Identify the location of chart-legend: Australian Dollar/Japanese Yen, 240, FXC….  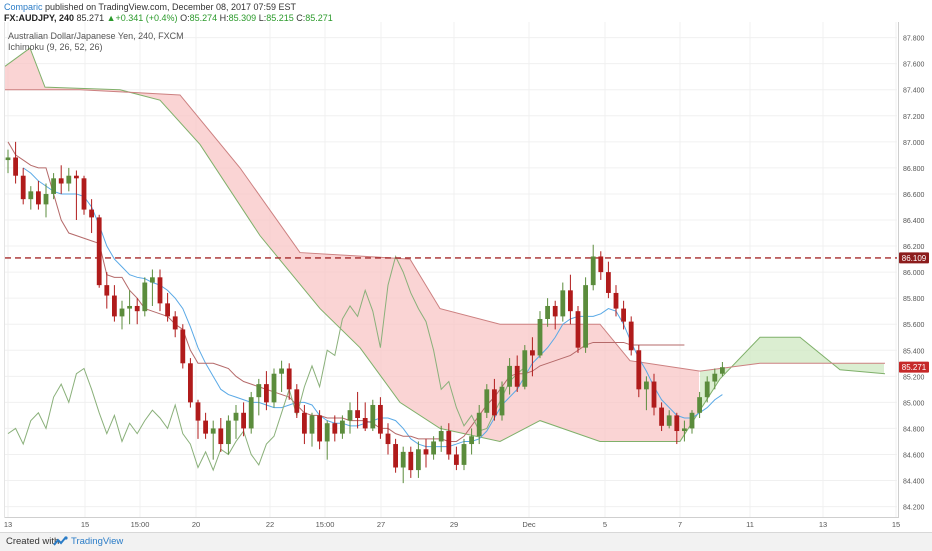
(96, 41).